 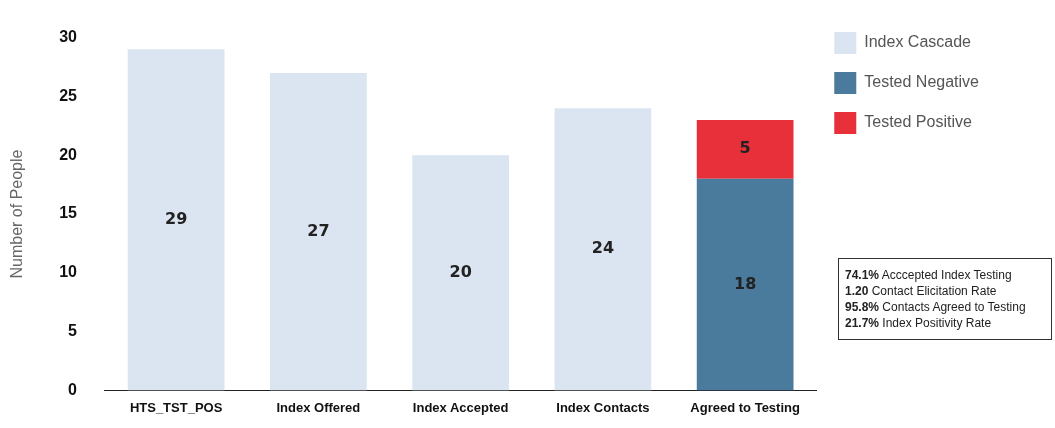 I want to click on y-tick-label: 5, so click(x=73, y=331).